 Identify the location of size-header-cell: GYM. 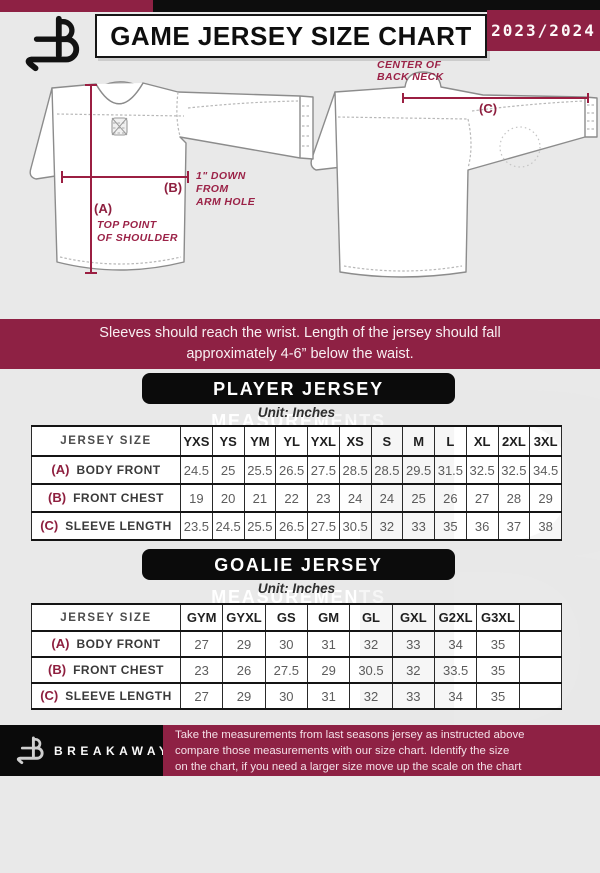
(201, 617).